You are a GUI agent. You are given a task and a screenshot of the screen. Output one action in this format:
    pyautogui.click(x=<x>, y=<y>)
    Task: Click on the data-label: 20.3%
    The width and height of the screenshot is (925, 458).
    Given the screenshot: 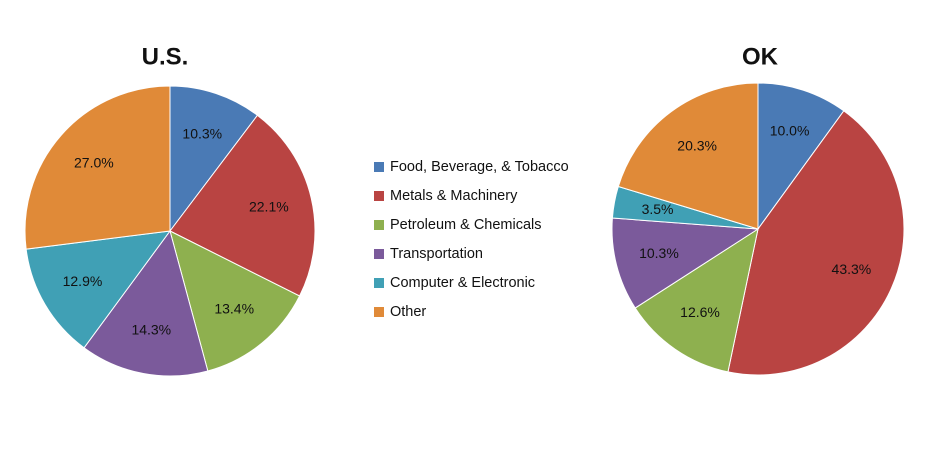 What is the action you would take?
    pyautogui.click(x=697, y=146)
    